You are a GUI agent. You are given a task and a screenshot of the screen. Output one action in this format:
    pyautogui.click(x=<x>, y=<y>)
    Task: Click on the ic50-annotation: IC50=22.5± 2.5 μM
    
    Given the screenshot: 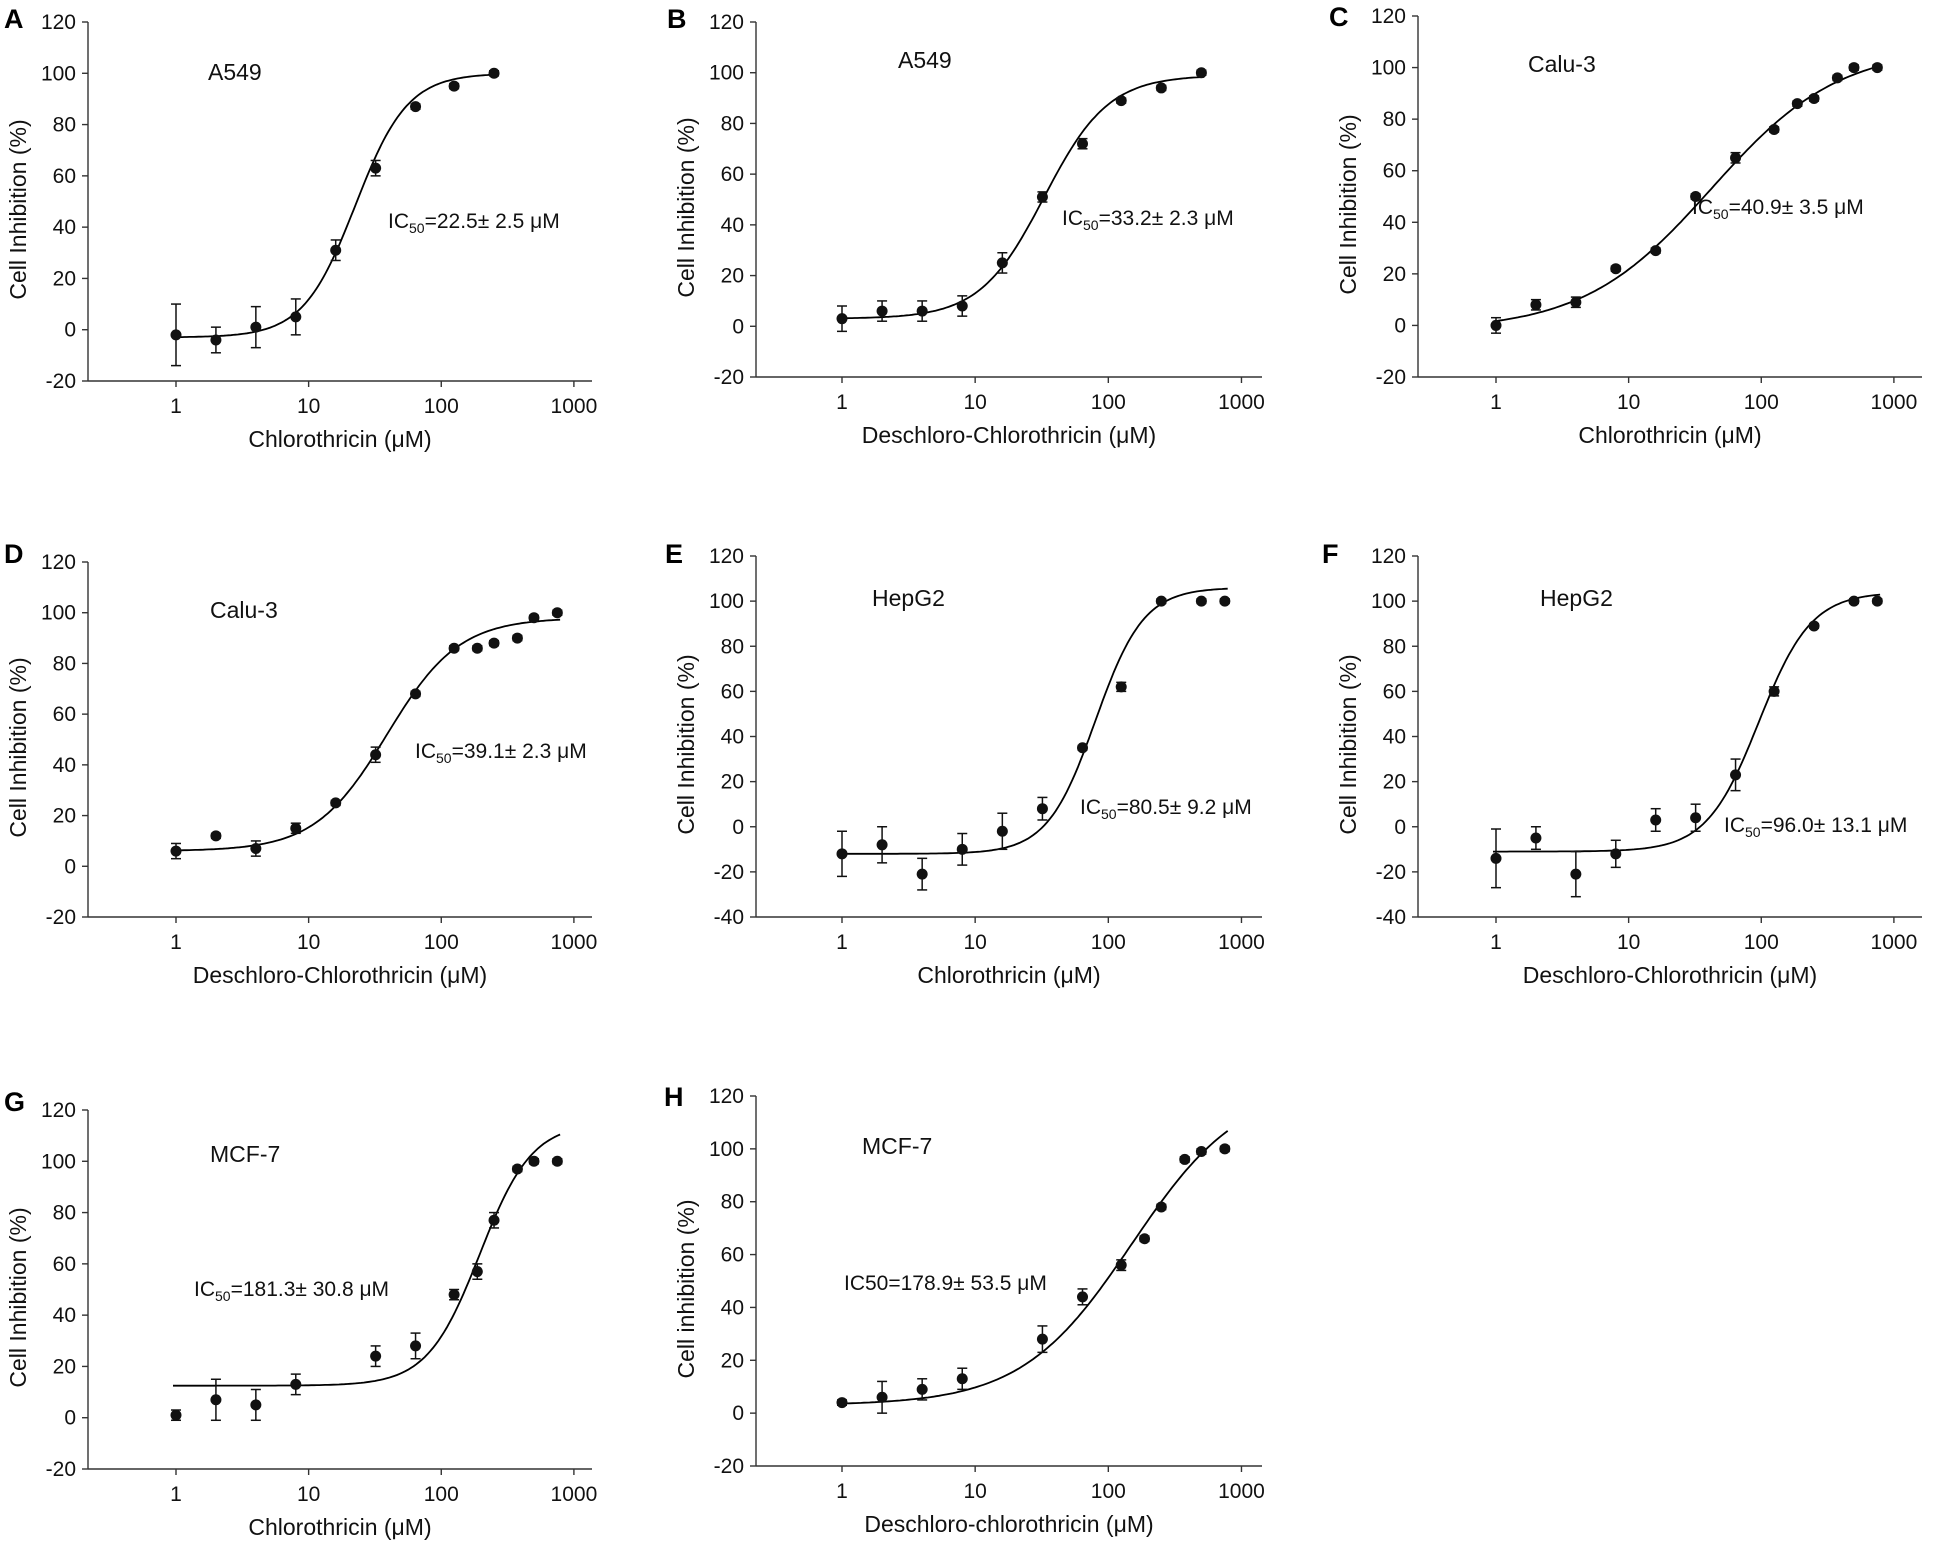 What is the action you would take?
    pyautogui.click(x=474, y=223)
    